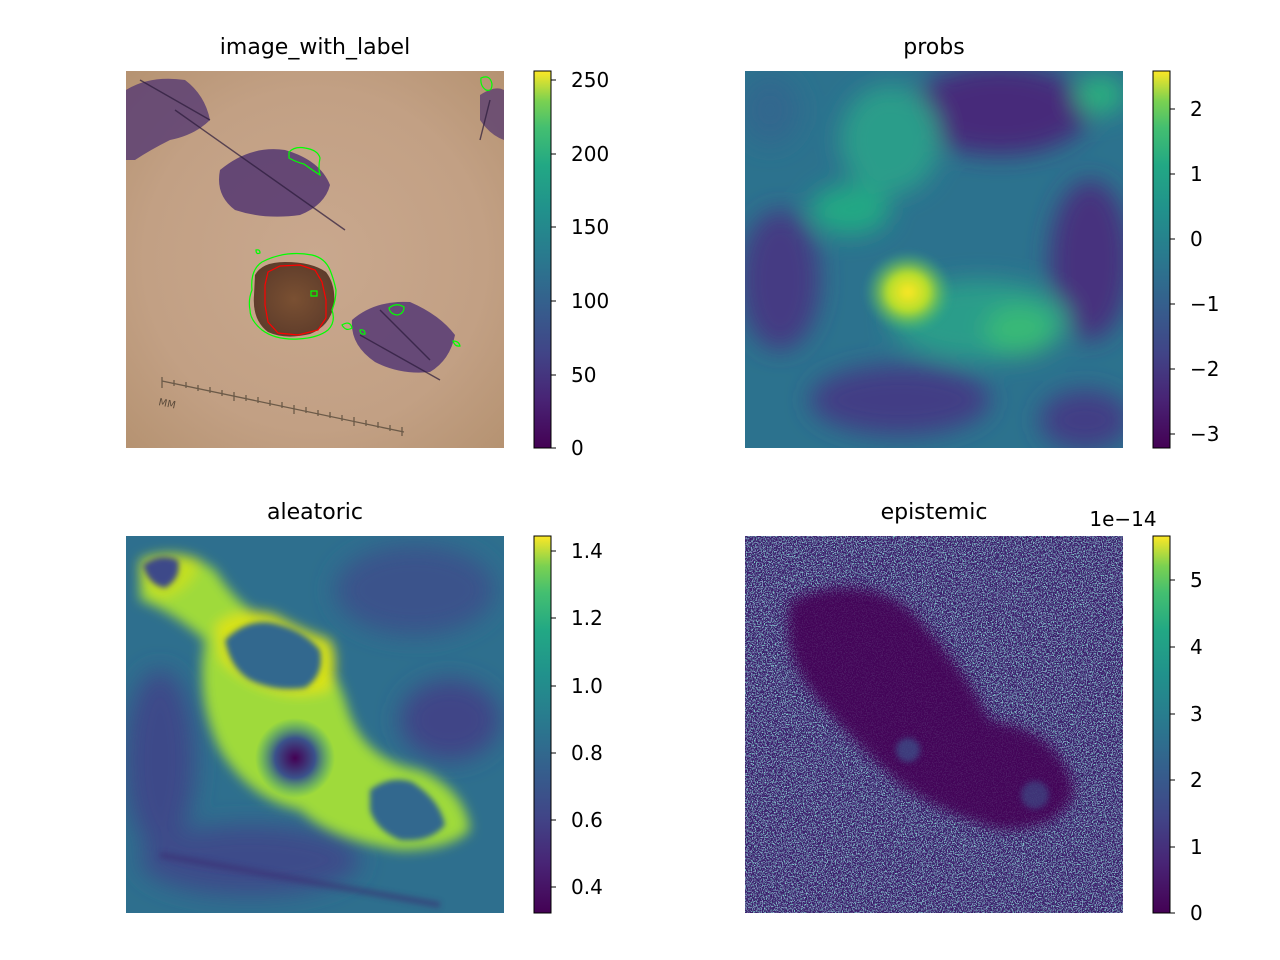 This screenshot has width=1280, height=960. I want to click on chart-title: aleatoric, so click(315, 512).